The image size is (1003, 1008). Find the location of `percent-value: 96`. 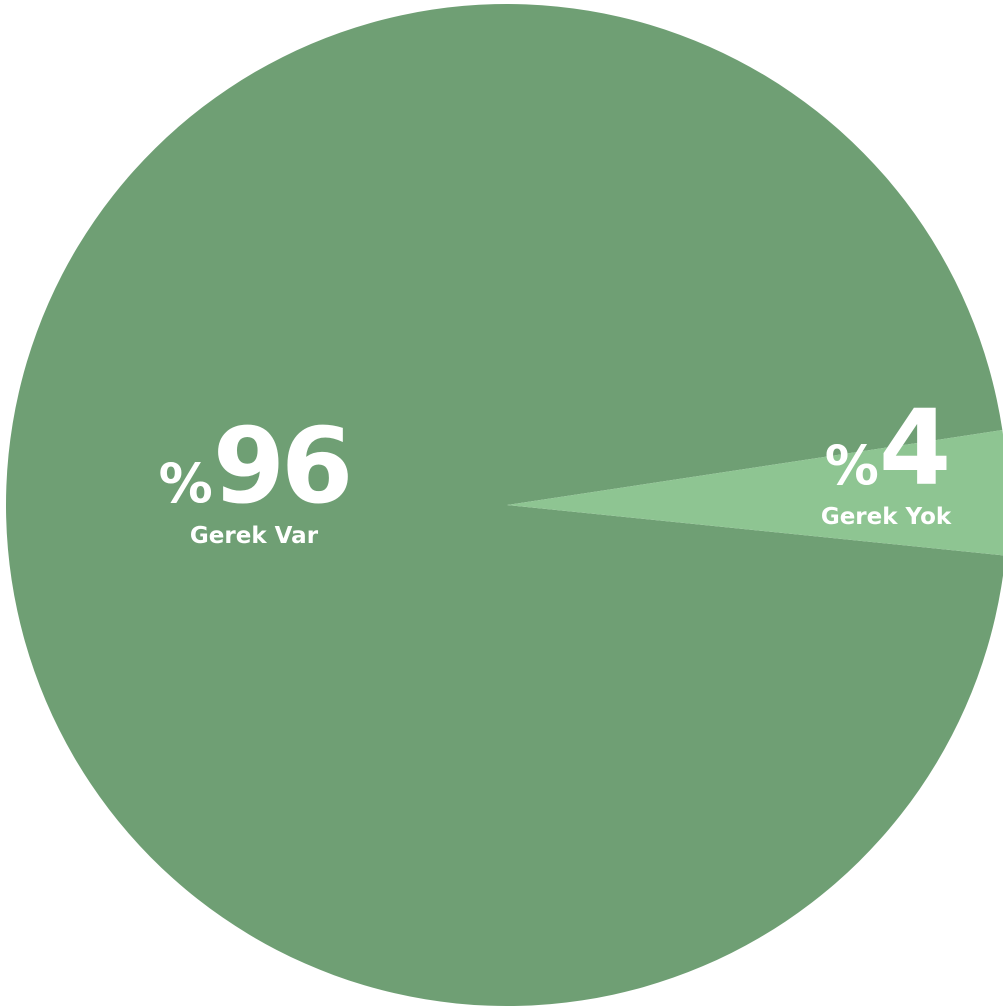

percent-value: 96 is located at coordinates (281, 466).